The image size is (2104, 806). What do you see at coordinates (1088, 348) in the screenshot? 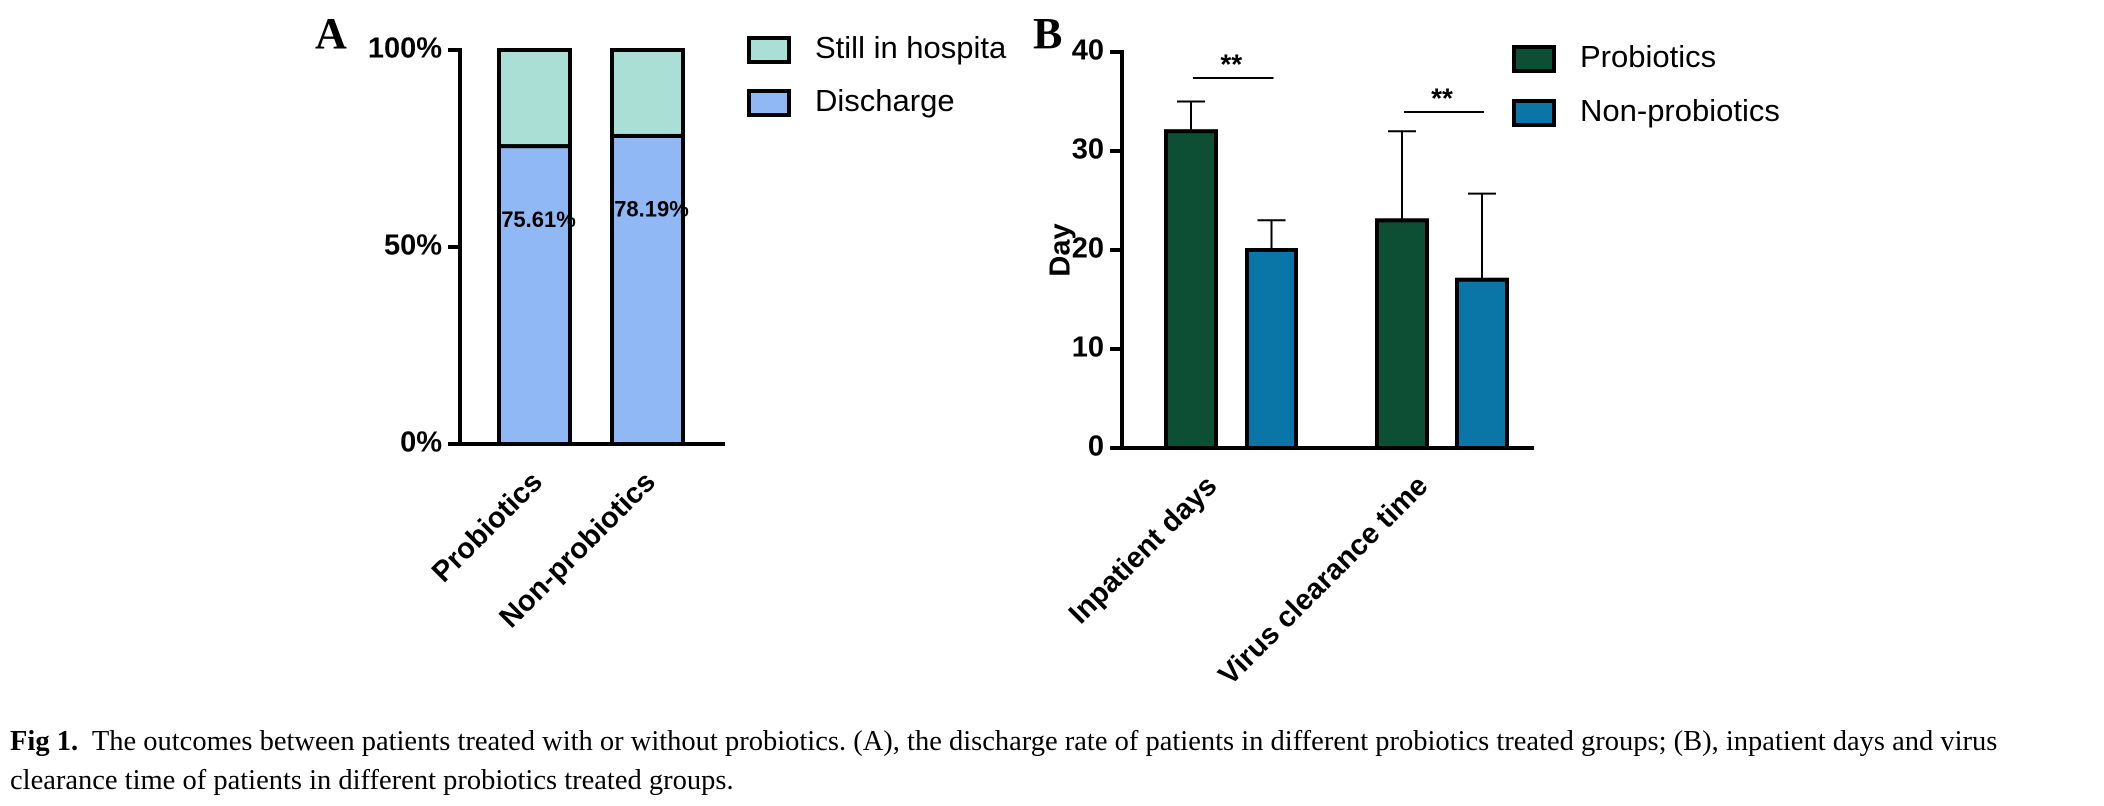
I see `y-tick-label: 10` at bounding box center [1088, 348].